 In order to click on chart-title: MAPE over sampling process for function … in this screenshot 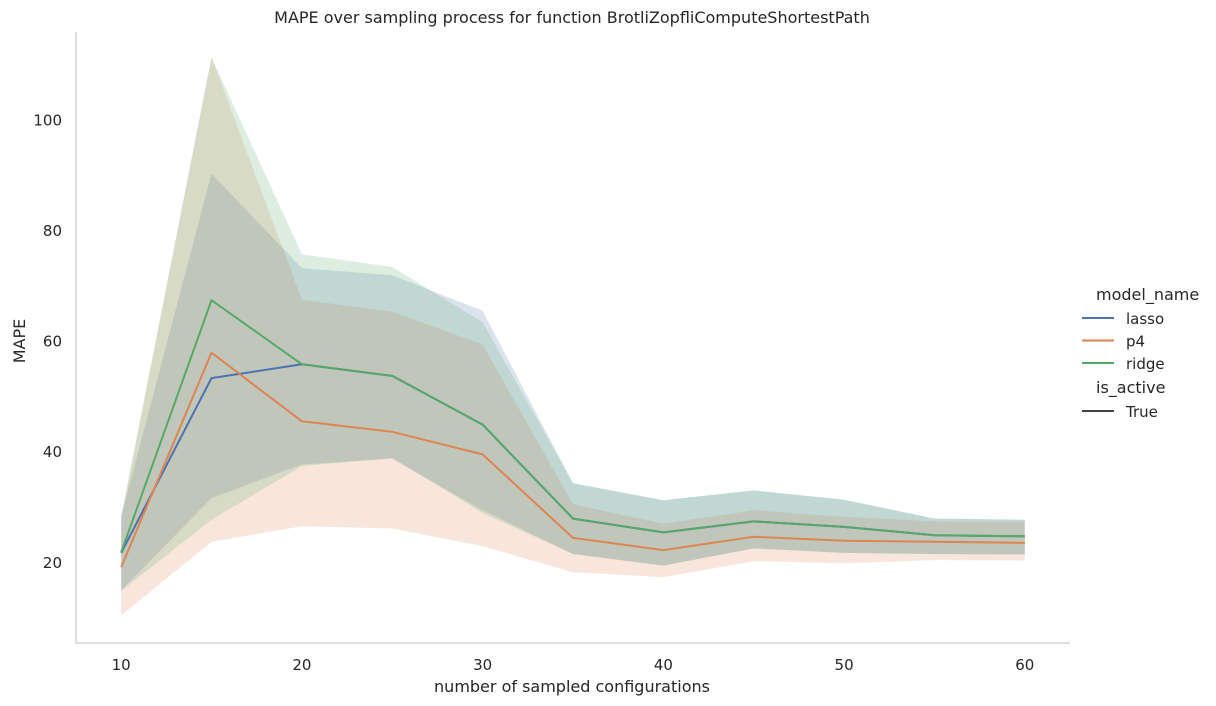, I will do `click(572, 17)`.